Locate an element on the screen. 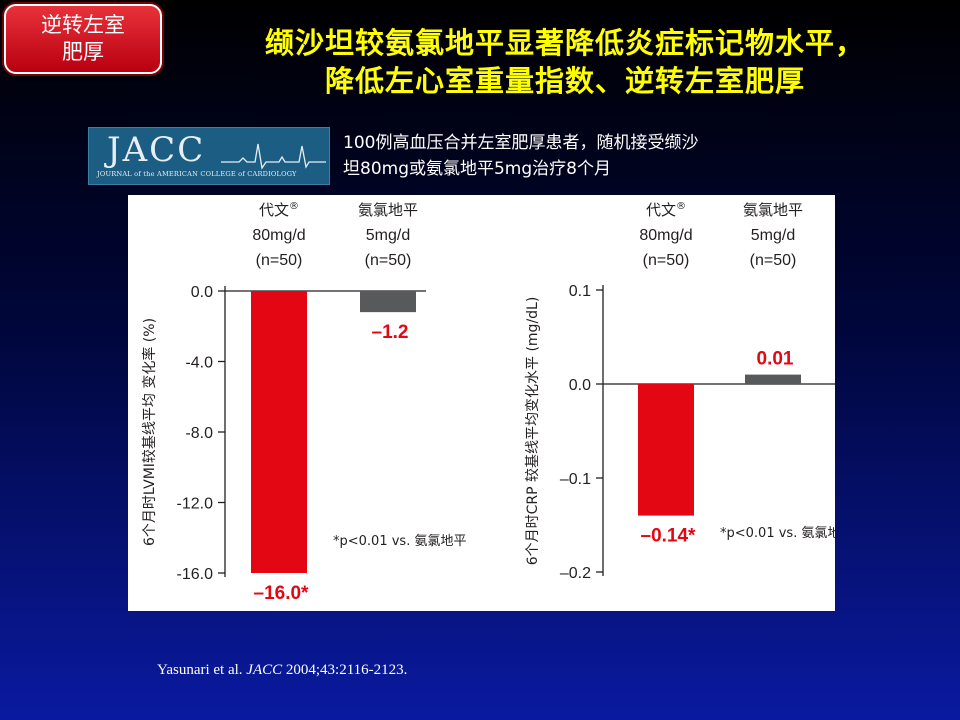 The height and width of the screenshot is (720, 960). crp-category-name: 氨氯地平 is located at coordinates (773, 210).